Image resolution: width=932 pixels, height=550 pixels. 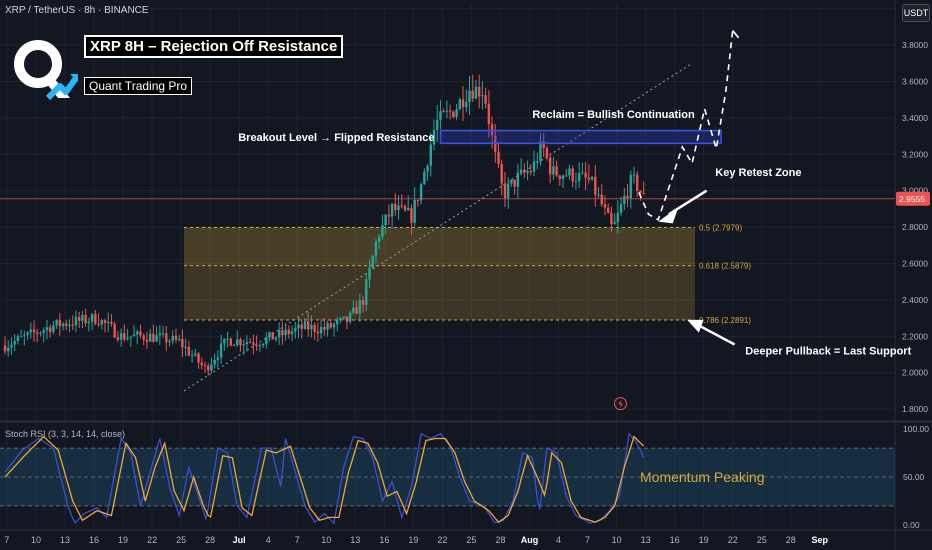 What do you see at coordinates (439, 246) in the screenshot?
I see `fib-zone-upper` at bounding box center [439, 246].